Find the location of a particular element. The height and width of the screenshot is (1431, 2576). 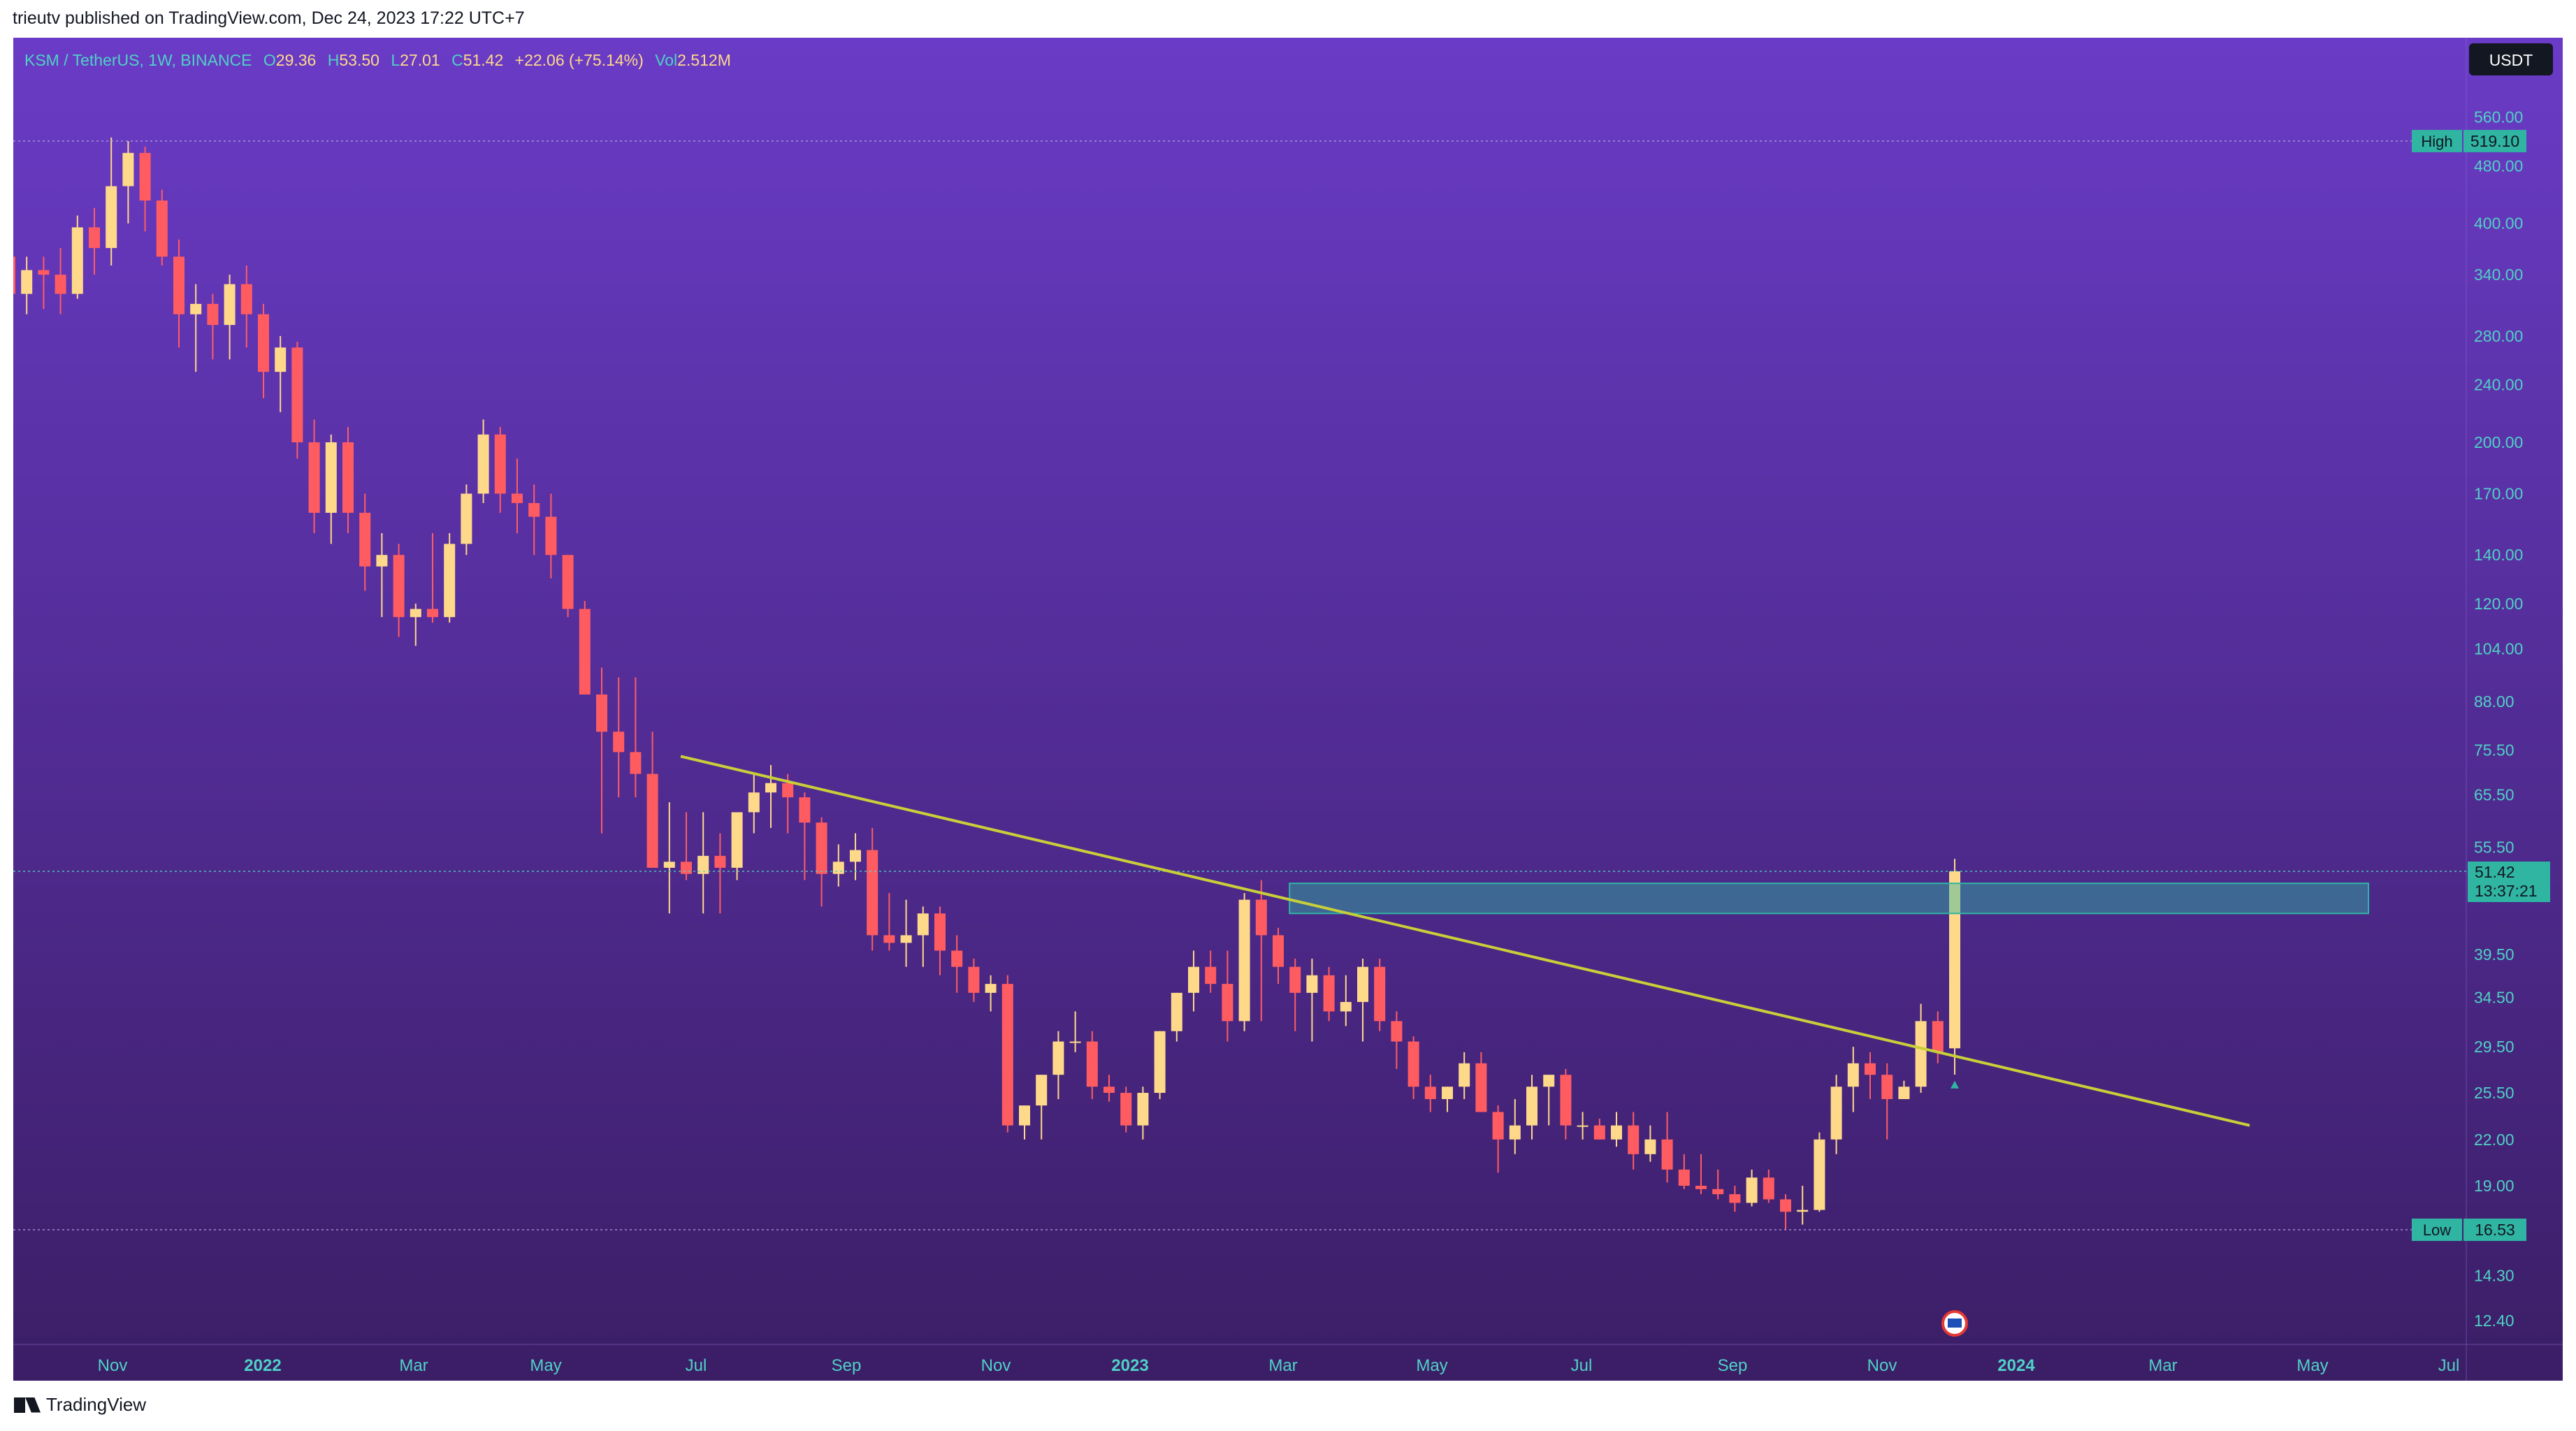

tradingview-brand: TradingView is located at coordinates (80, 1405).